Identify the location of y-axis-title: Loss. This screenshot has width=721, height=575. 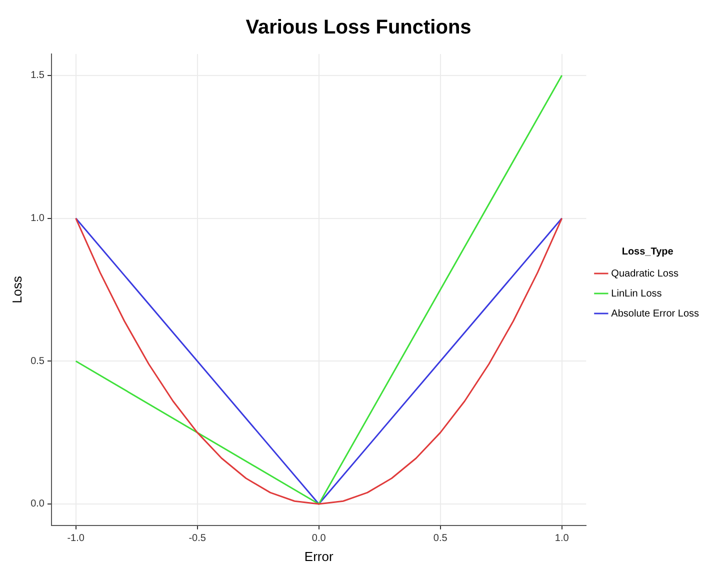
(16, 289).